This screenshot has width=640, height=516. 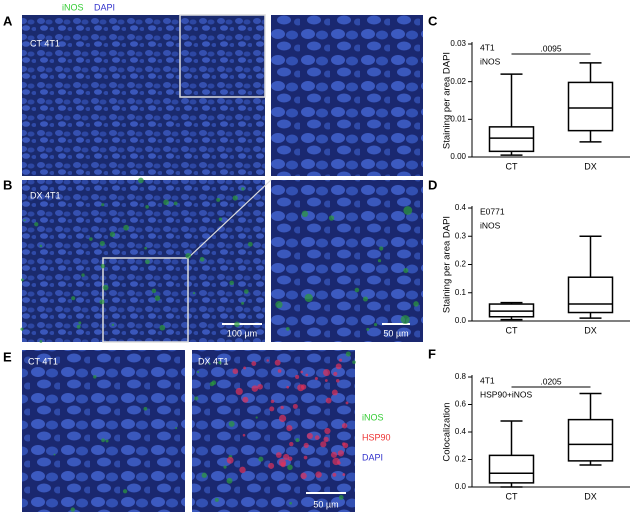 I want to click on y-tick-label: 0.1, so click(x=461, y=292).